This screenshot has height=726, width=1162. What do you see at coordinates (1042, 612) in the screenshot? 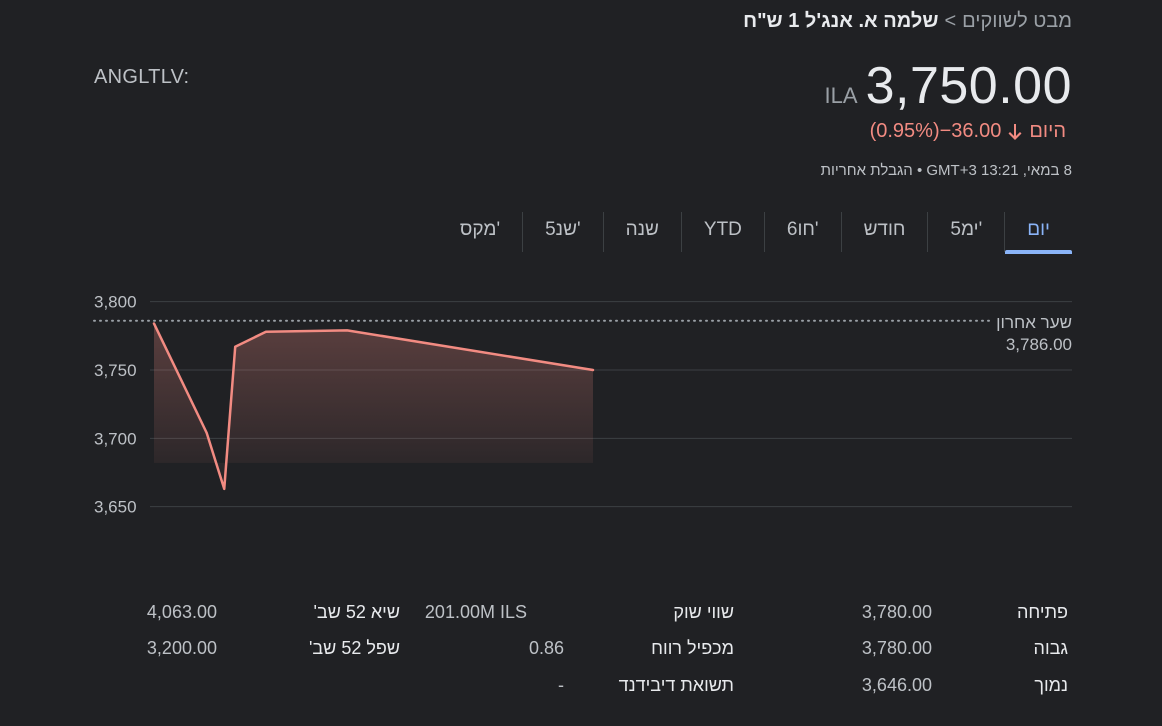
I see `stat-open-label: פתיחה` at bounding box center [1042, 612].